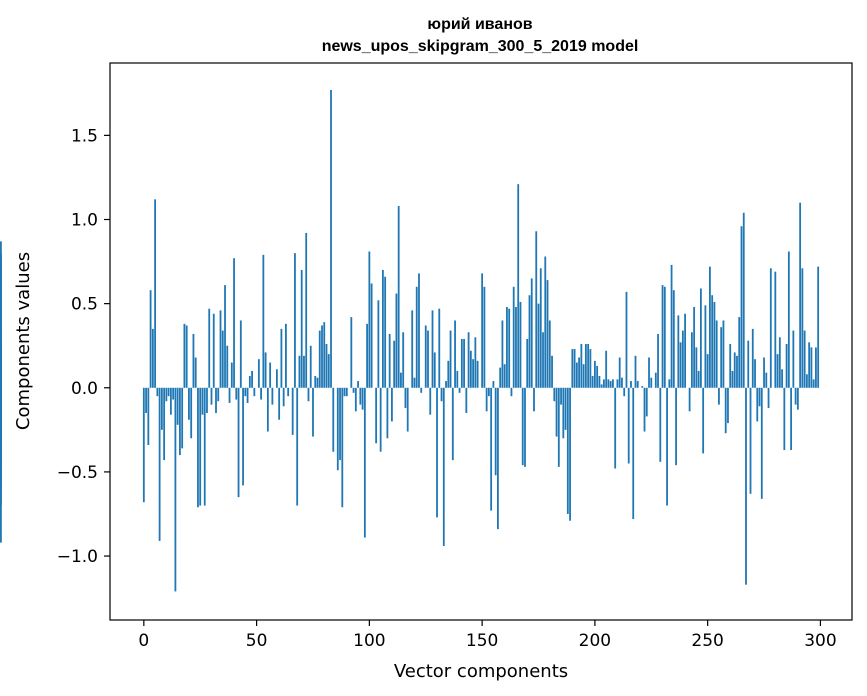  What do you see at coordinates (23, 341) in the screenshot?
I see `y-axis-label: Components values` at bounding box center [23, 341].